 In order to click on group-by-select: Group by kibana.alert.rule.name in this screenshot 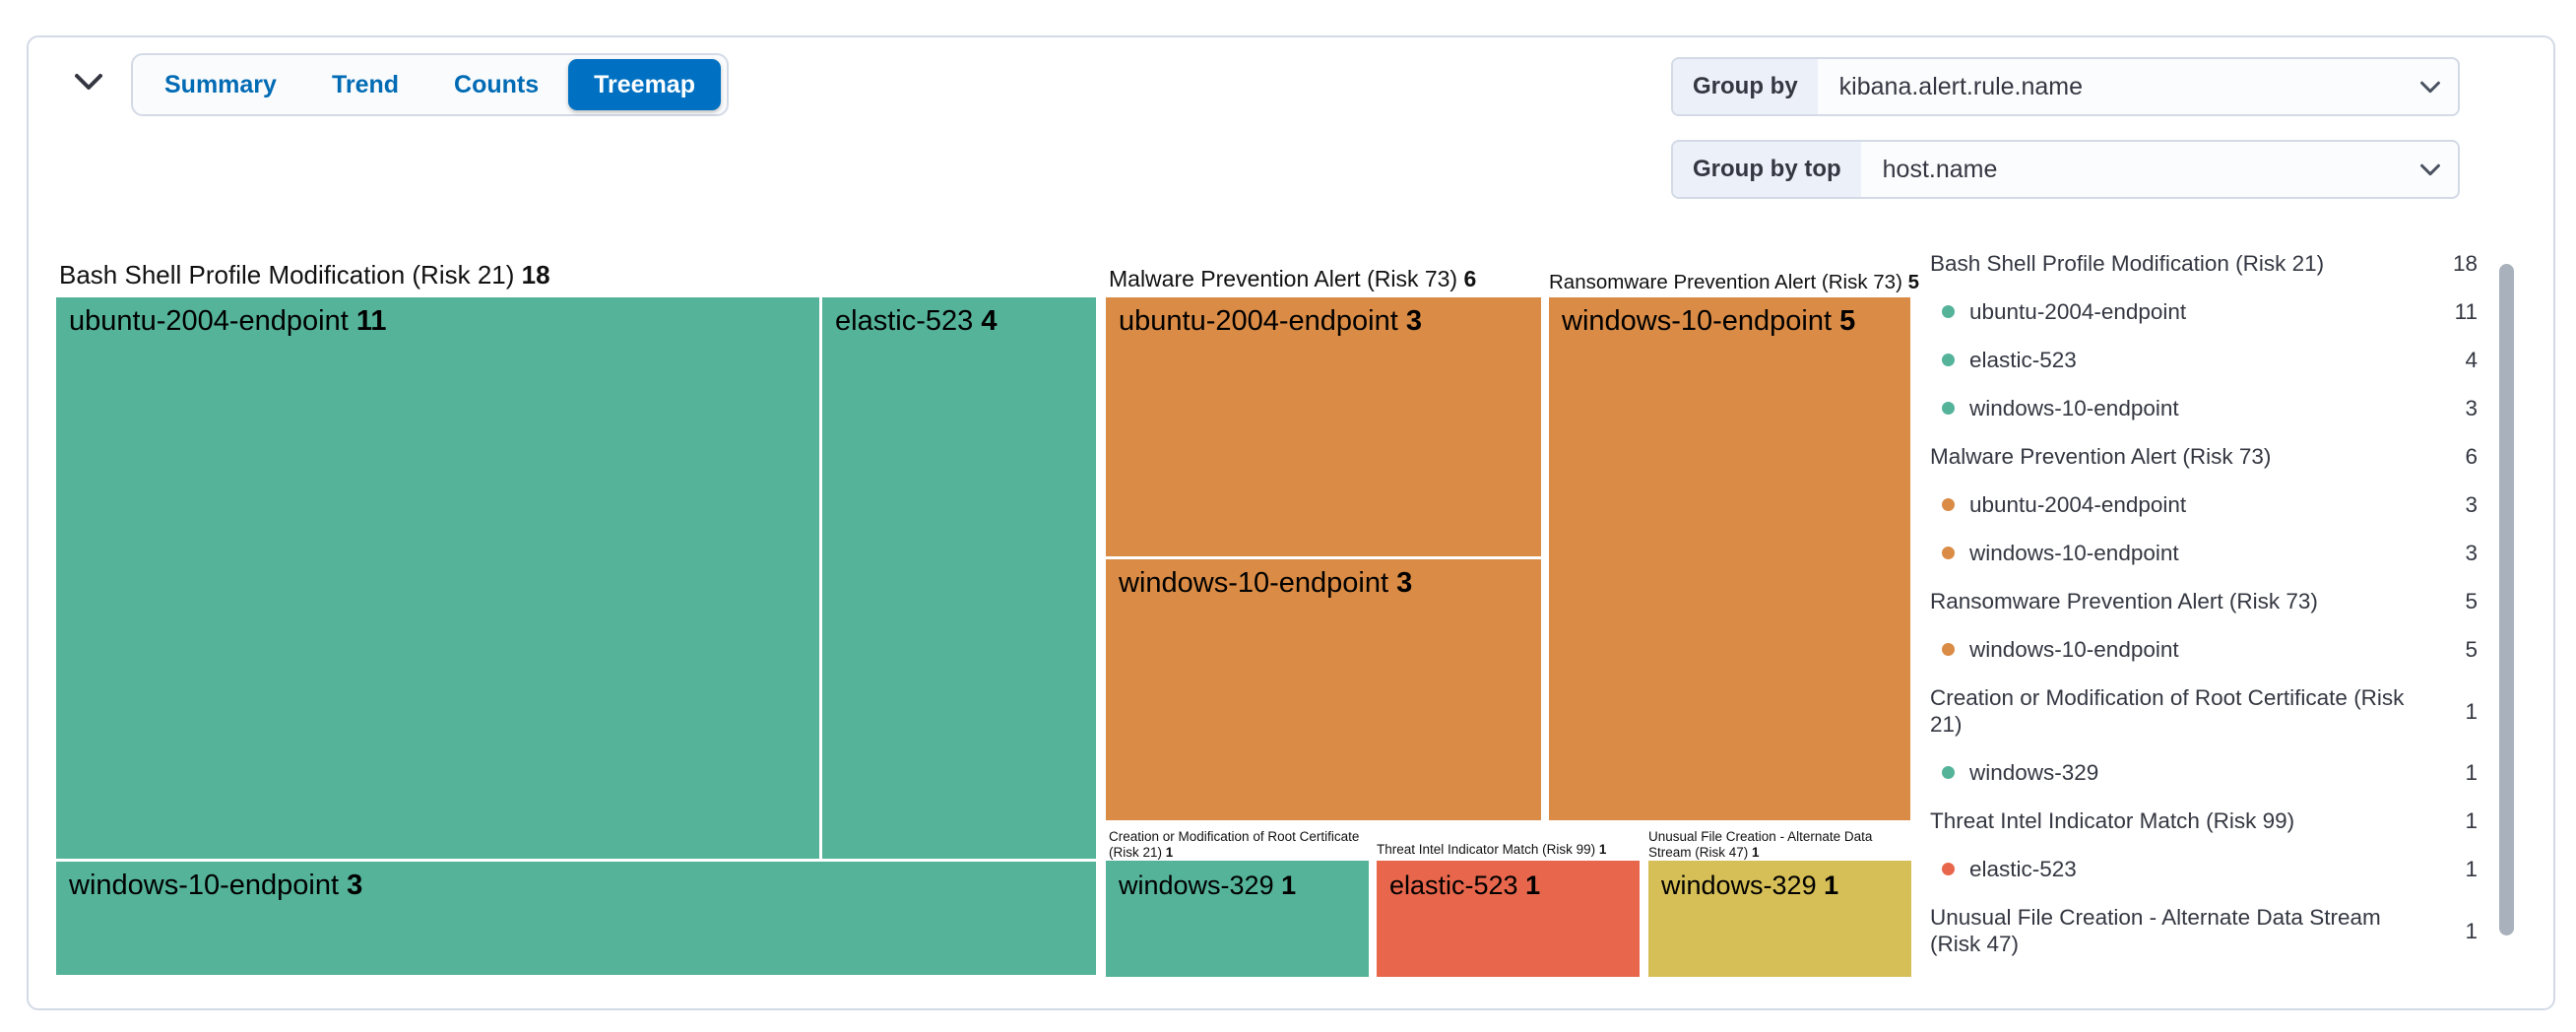, I will do `click(2065, 86)`.